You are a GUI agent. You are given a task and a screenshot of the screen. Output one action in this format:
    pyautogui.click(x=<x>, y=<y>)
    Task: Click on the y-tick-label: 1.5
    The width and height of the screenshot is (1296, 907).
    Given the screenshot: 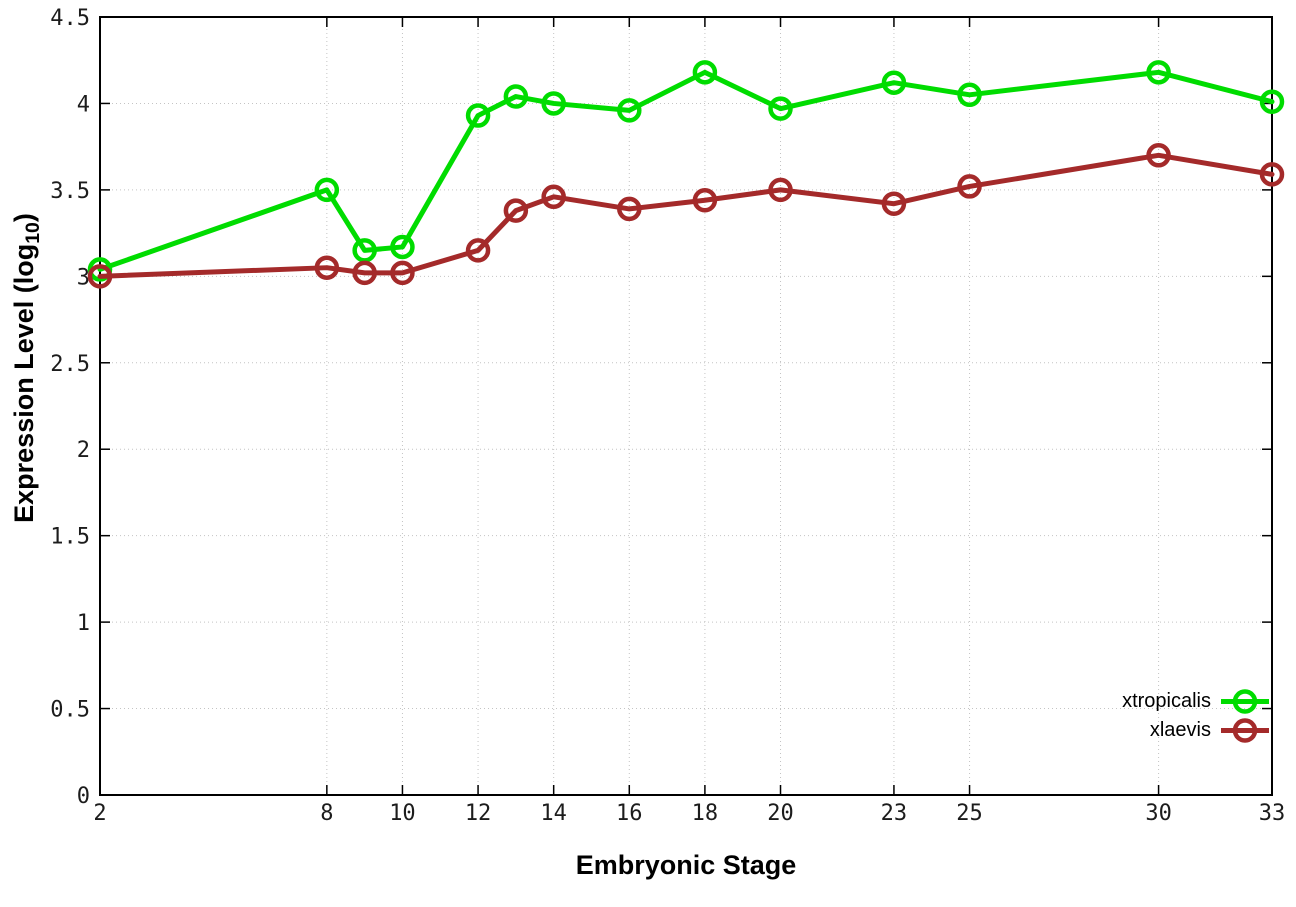 What is the action you would take?
    pyautogui.click(x=70, y=537)
    